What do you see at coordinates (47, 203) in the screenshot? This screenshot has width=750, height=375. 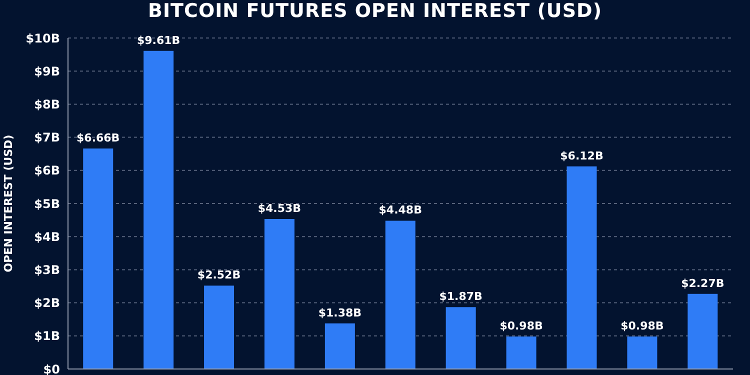 I see `y-tick-label: $5B` at bounding box center [47, 203].